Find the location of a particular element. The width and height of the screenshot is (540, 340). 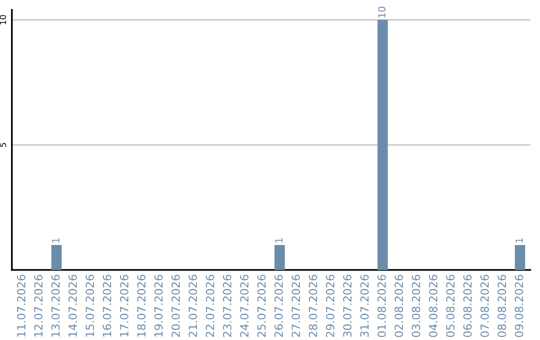

x-tick-label: 16.07.2026 is located at coordinates (107, 305).